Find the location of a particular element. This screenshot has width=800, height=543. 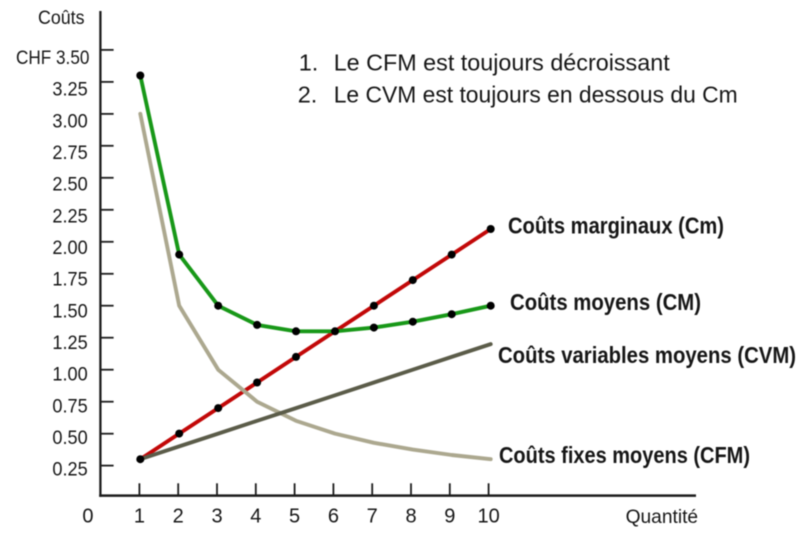

svg-text: 8 is located at coordinates (410, 516).